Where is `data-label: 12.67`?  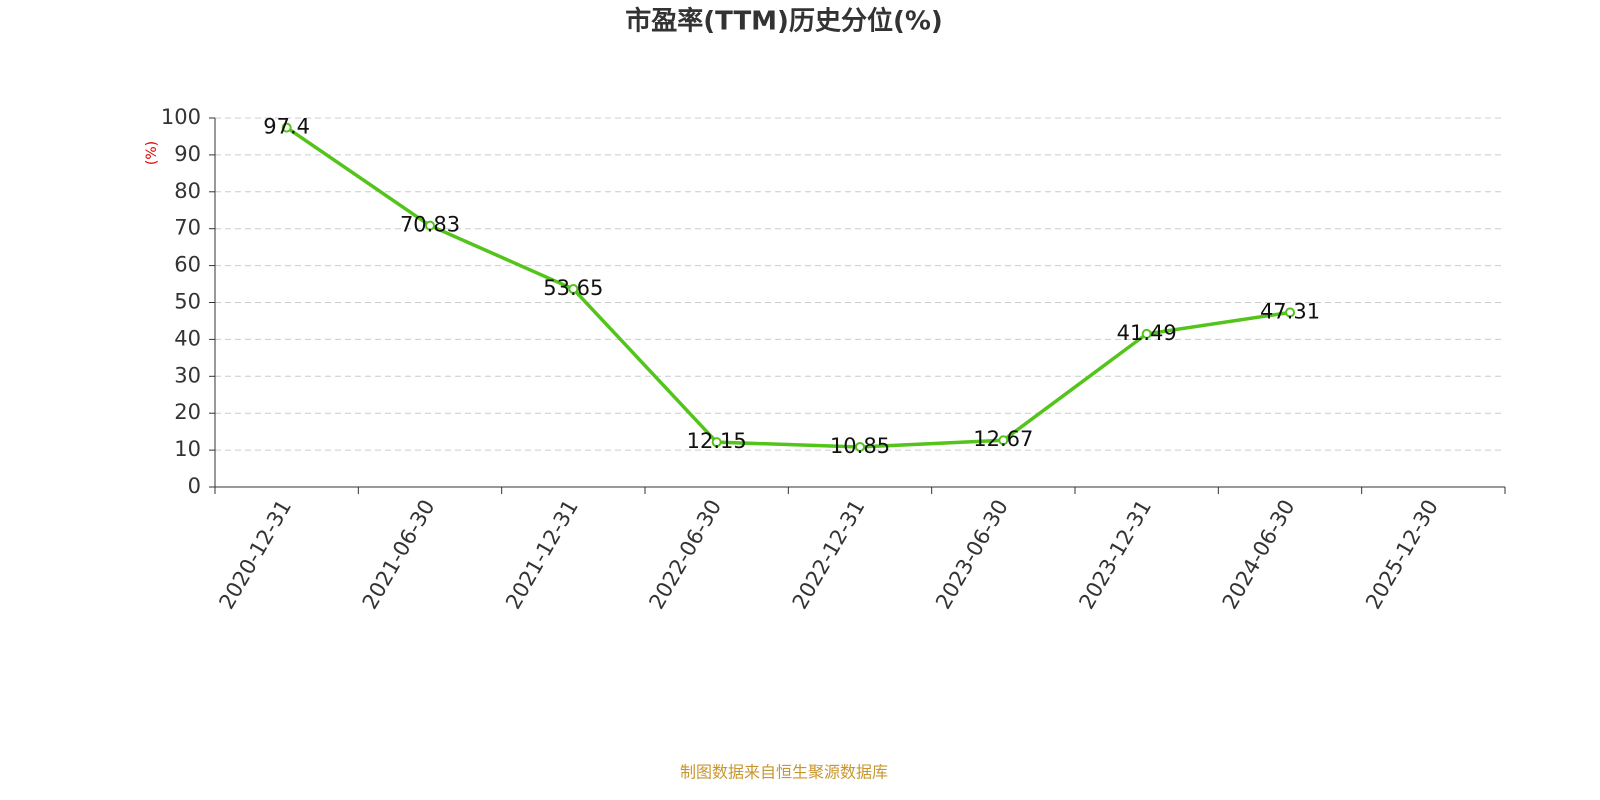
data-label: 12.67 is located at coordinates (1003, 439).